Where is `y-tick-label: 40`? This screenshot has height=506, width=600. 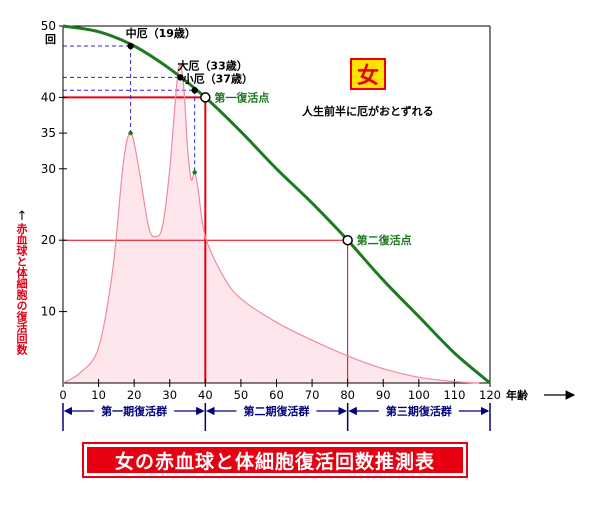
y-tick-label: 40 is located at coordinates (48, 97).